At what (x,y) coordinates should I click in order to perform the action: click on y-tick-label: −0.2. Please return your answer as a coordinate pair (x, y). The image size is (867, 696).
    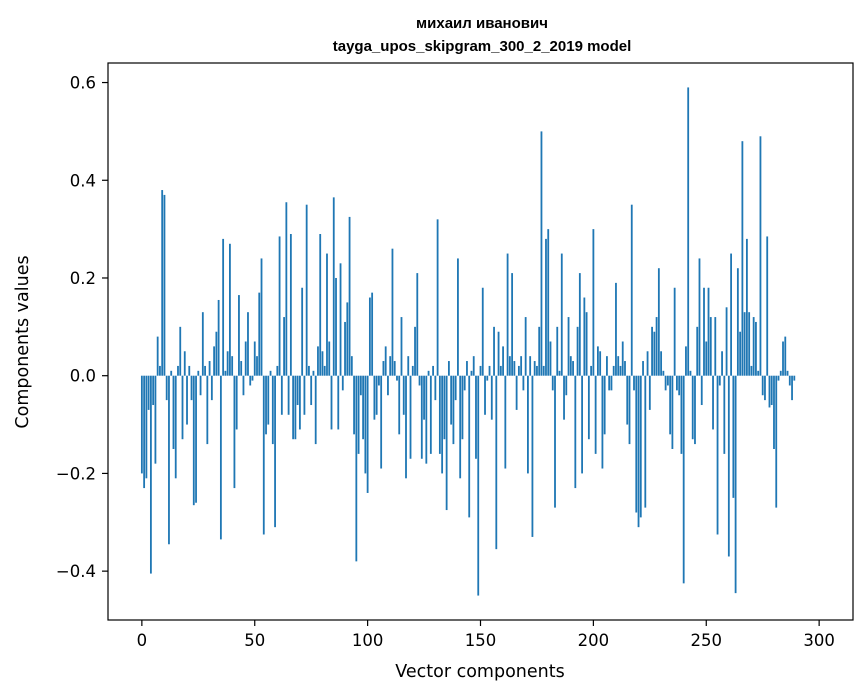
    Looking at the image, I should click on (76, 473).